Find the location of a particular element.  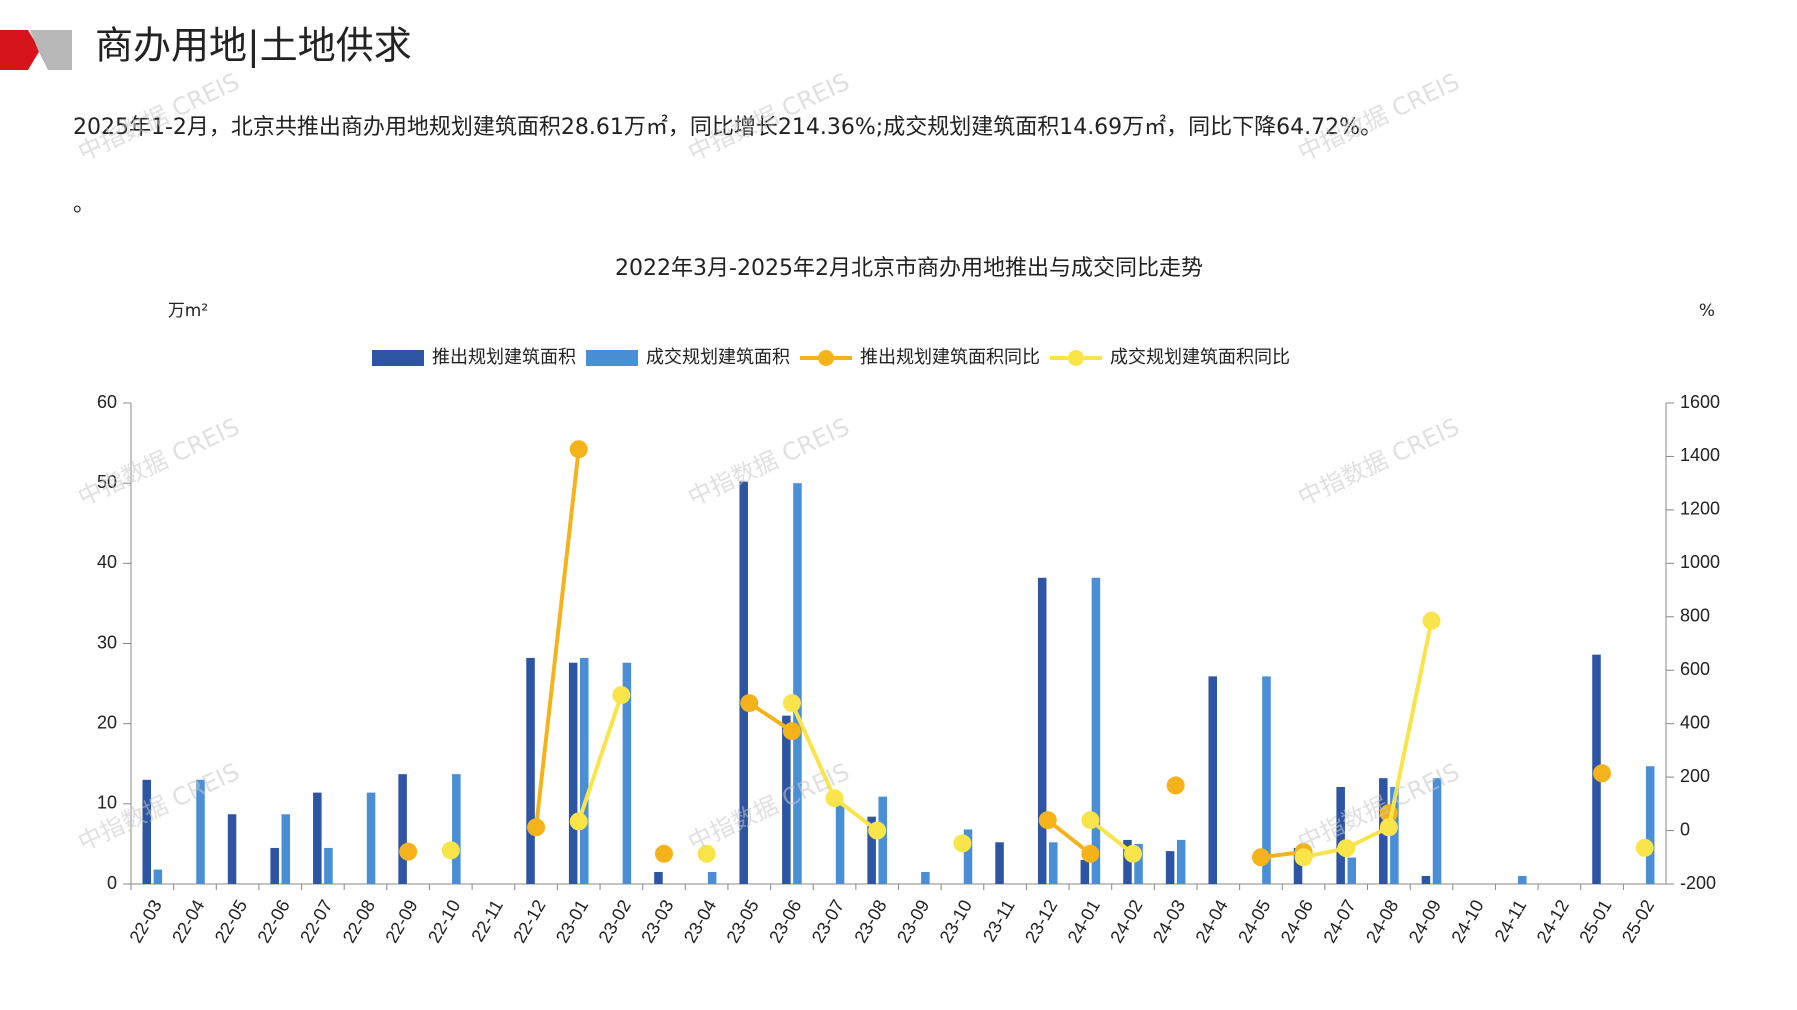

legend-label: 推出规划建筑面积 is located at coordinates (504, 357).